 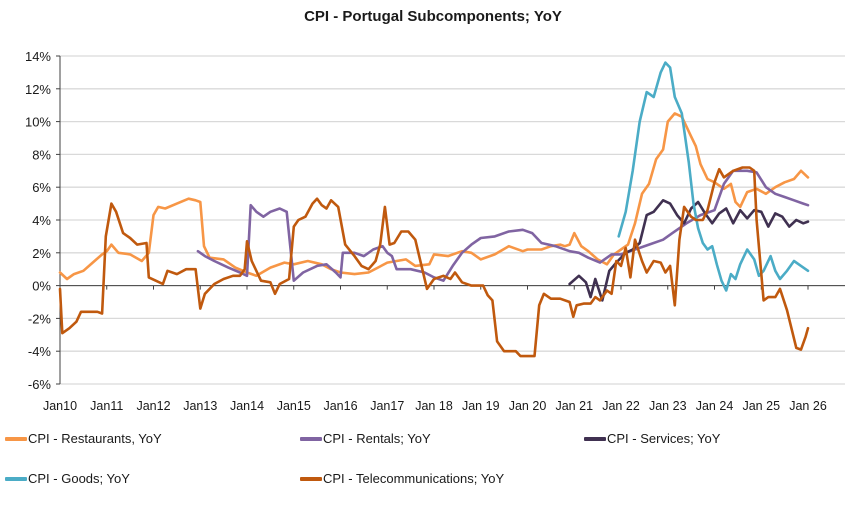 I want to click on legend-swatch-goods, so click(x=16, y=478).